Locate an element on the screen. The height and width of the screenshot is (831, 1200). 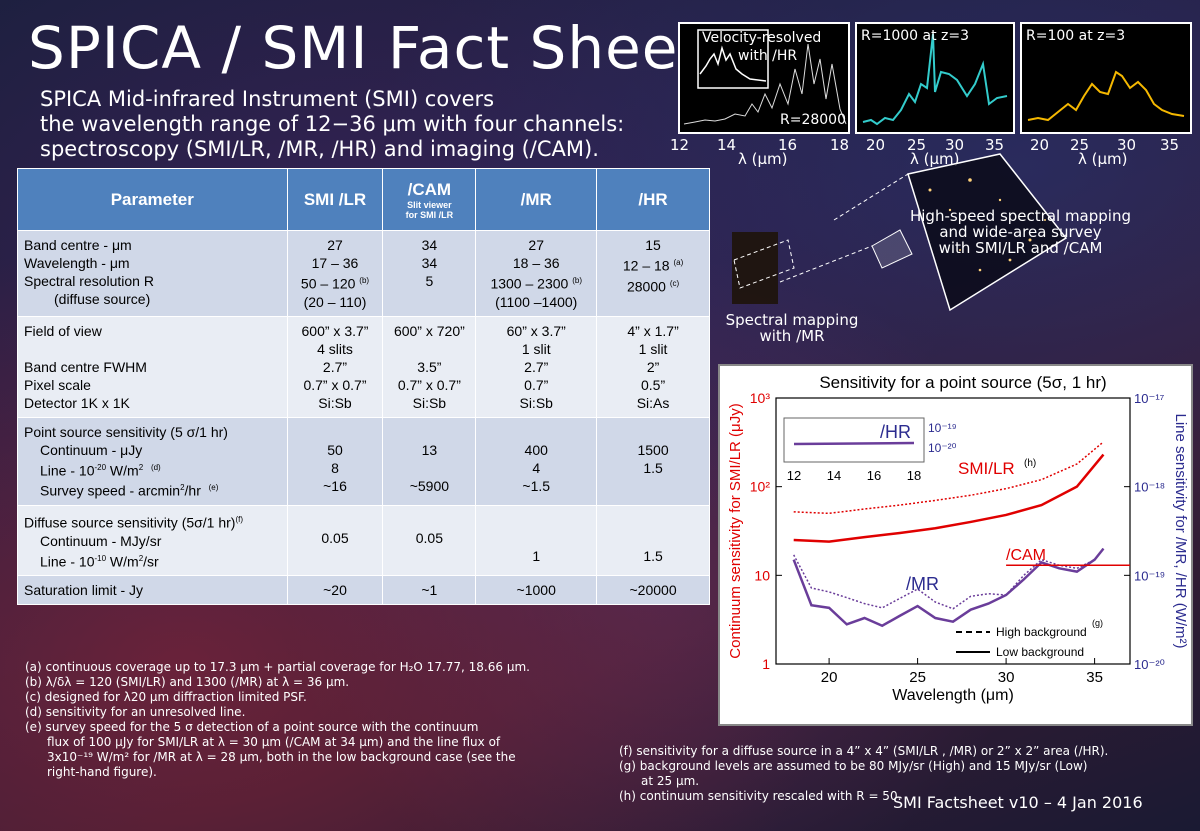
spectrum-line is located at coordinates (1106, 96).